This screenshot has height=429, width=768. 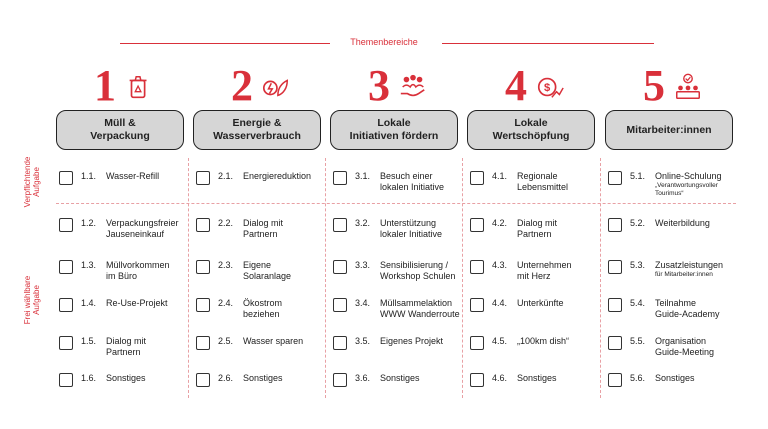 What do you see at coordinates (638, 223) in the screenshot?
I see `task-number: 5.2.` at bounding box center [638, 223].